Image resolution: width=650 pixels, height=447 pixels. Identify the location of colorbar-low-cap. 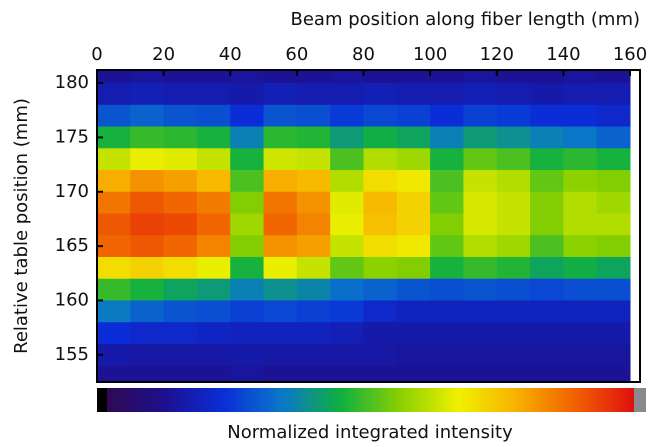
(102, 400).